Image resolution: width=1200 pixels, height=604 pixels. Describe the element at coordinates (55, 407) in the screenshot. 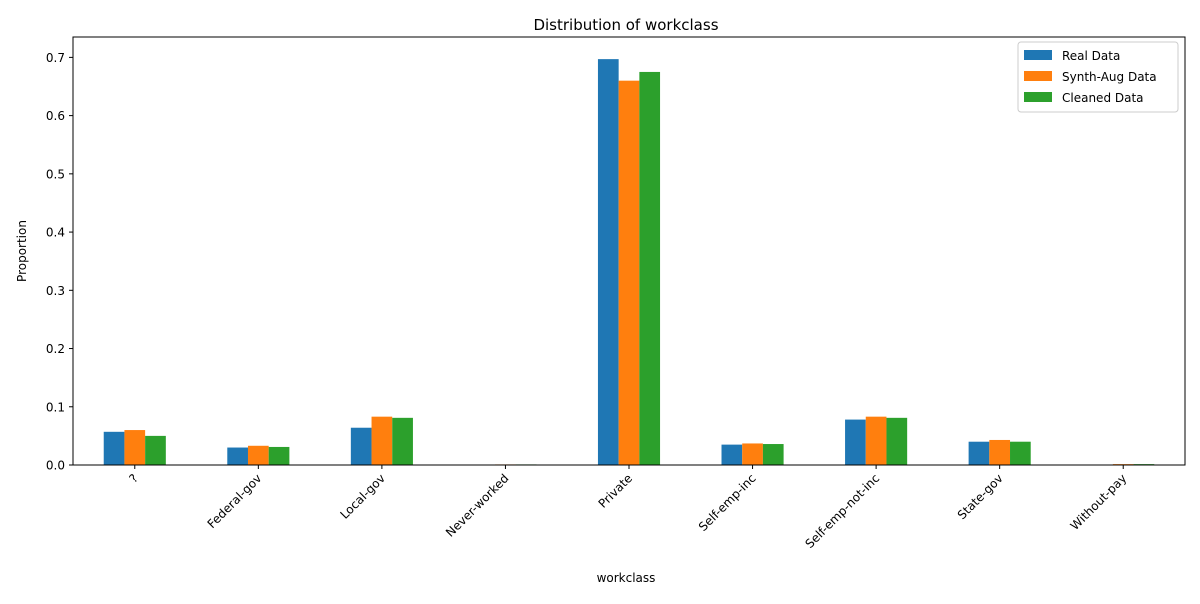

I see `y-tick-label: 0.1` at that location.